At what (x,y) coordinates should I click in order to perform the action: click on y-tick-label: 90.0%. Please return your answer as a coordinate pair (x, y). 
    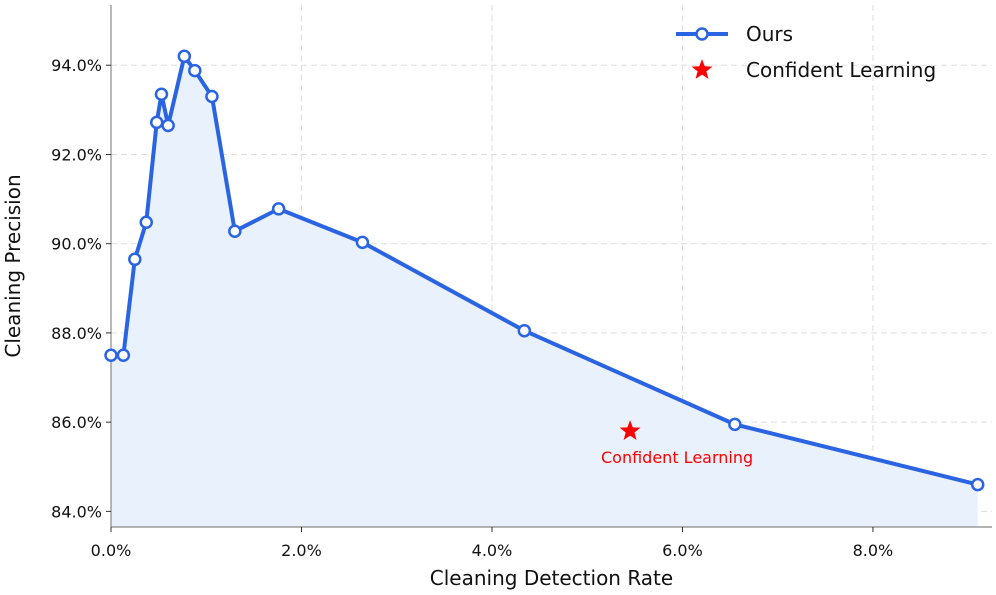
    Looking at the image, I should click on (76, 244).